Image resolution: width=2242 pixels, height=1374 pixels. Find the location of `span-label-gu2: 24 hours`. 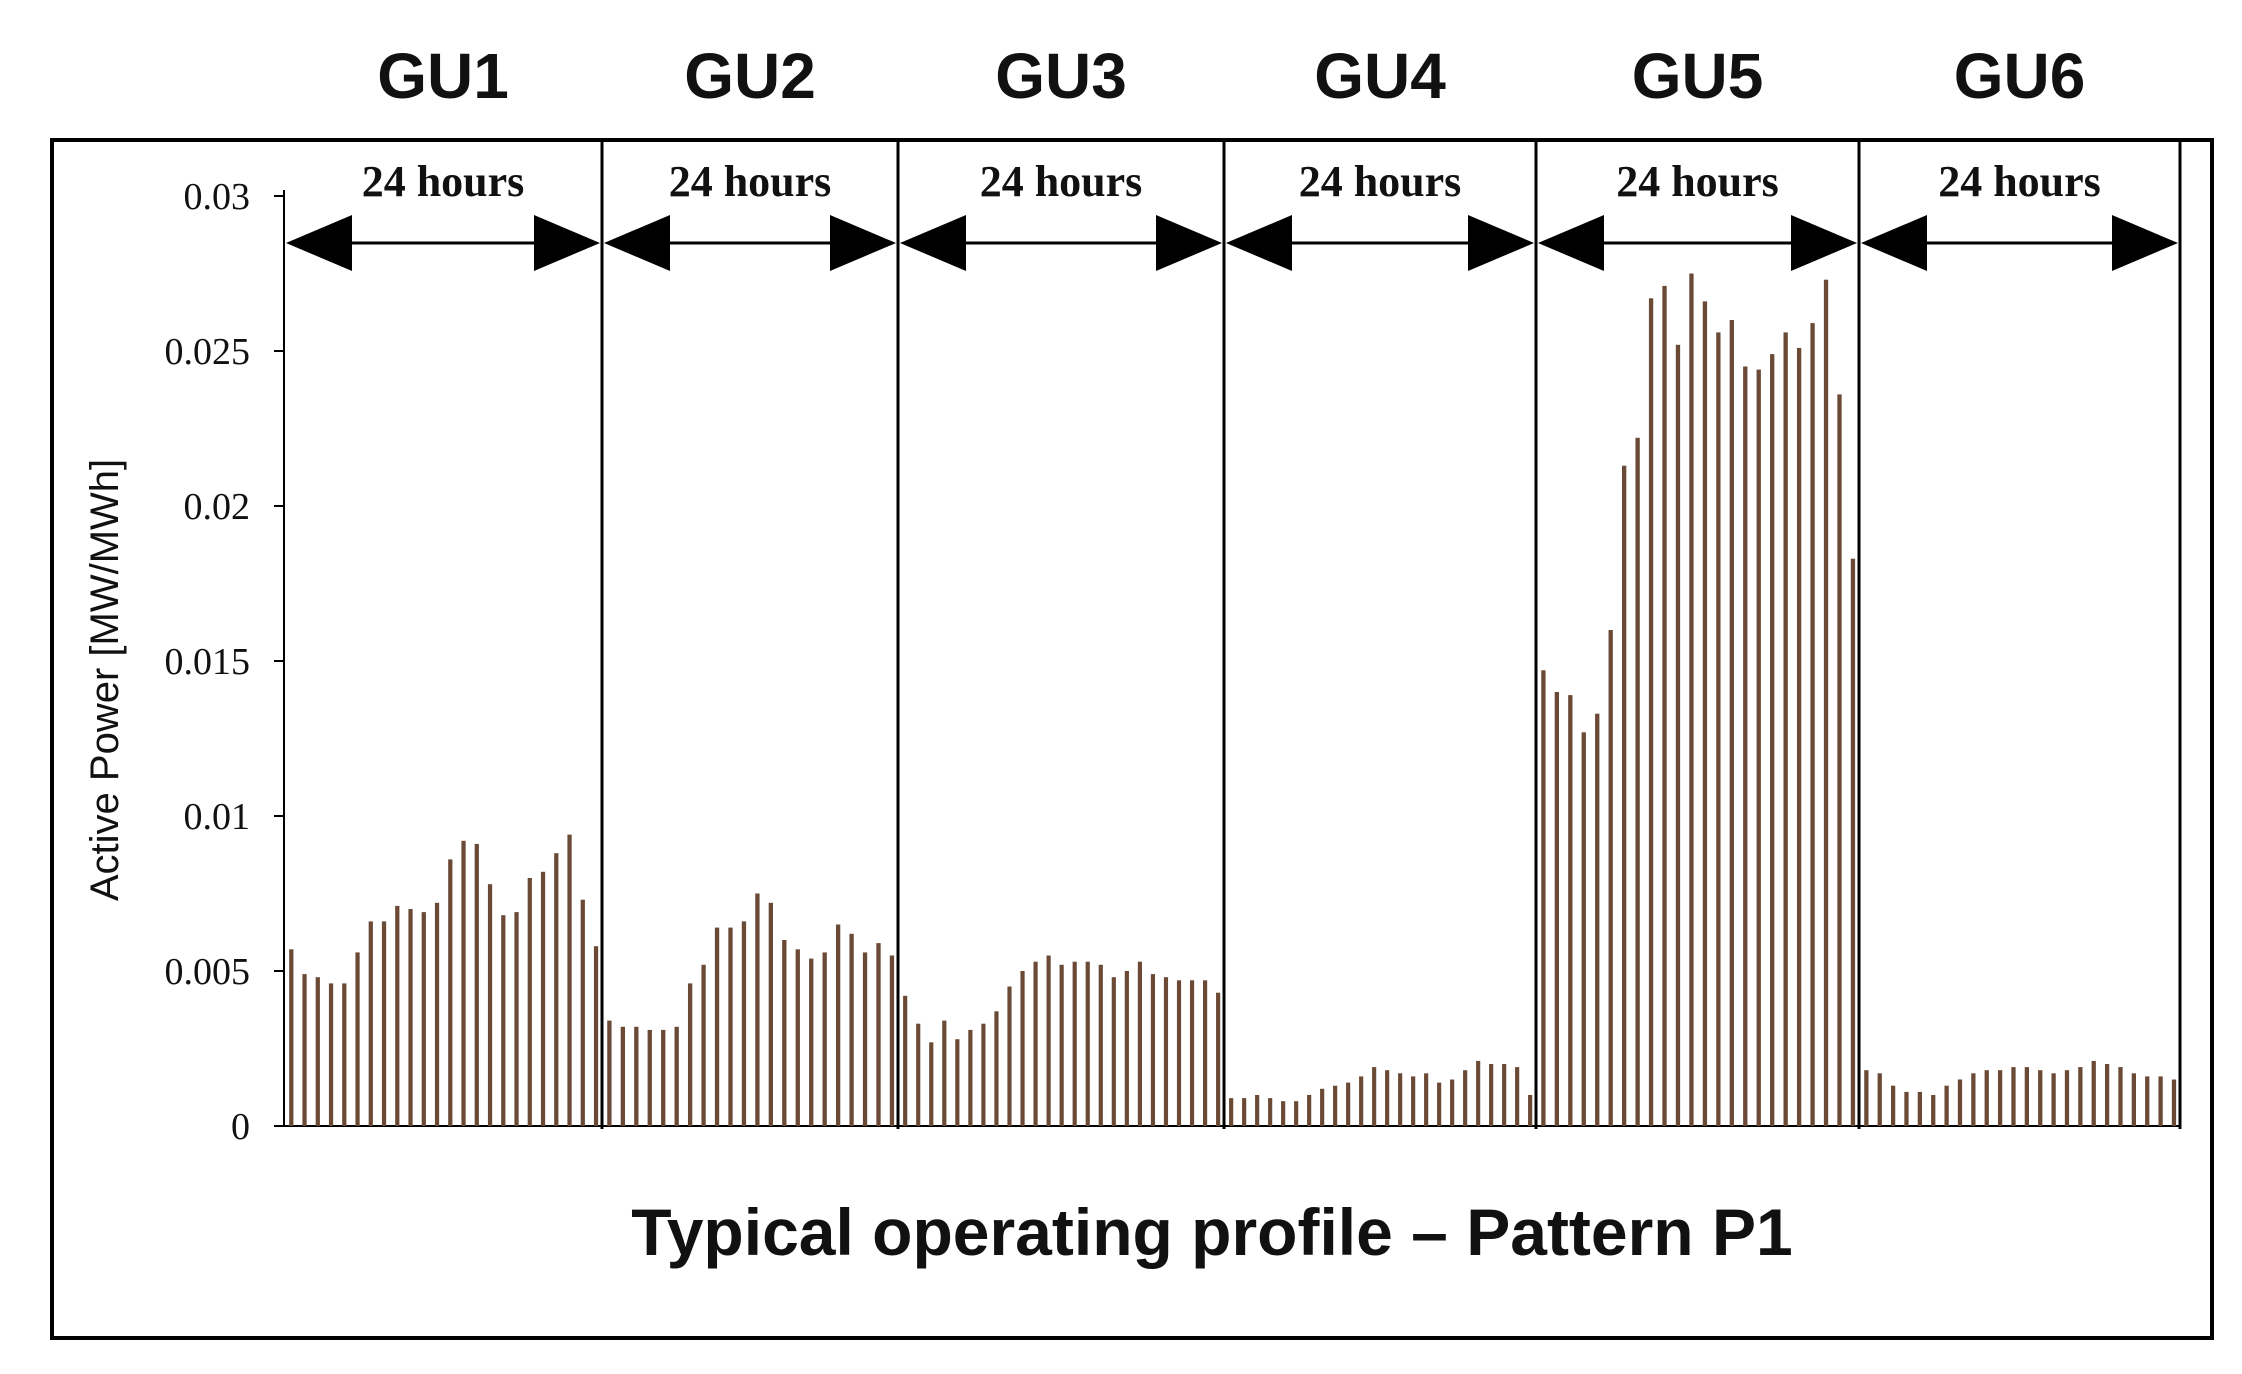

span-label-gu2: 24 hours is located at coordinates (750, 181).